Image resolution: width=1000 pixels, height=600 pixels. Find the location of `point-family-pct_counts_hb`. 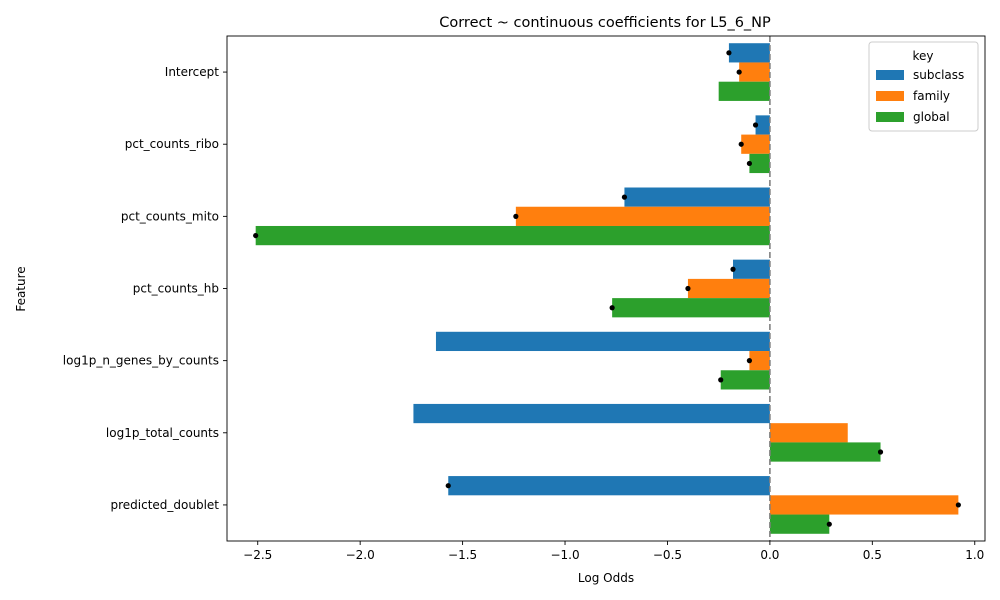

point-family-pct_counts_hb is located at coordinates (688, 288).